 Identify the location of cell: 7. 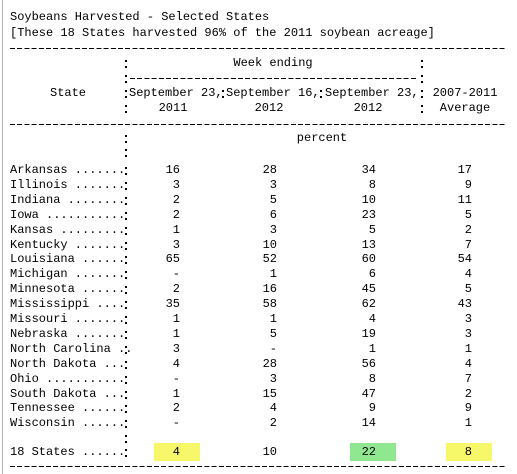
(468, 244).